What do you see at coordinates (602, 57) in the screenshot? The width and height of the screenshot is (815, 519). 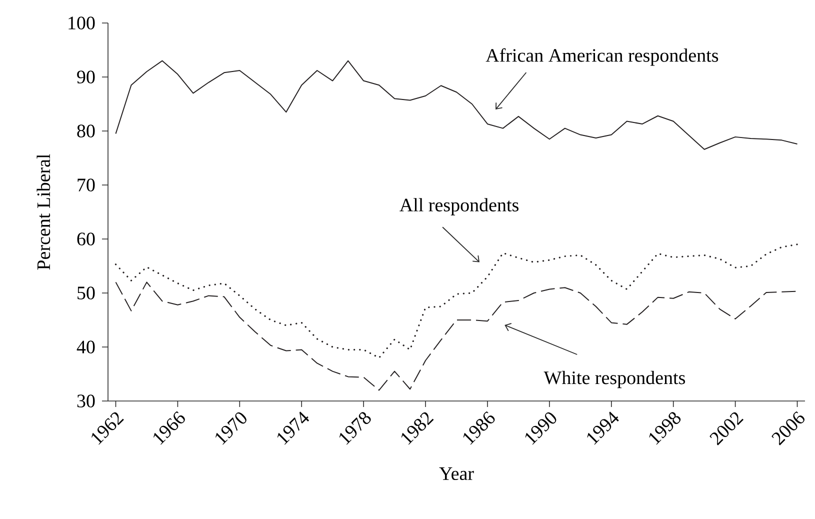 I see `annotation: African American respondents` at bounding box center [602, 57].